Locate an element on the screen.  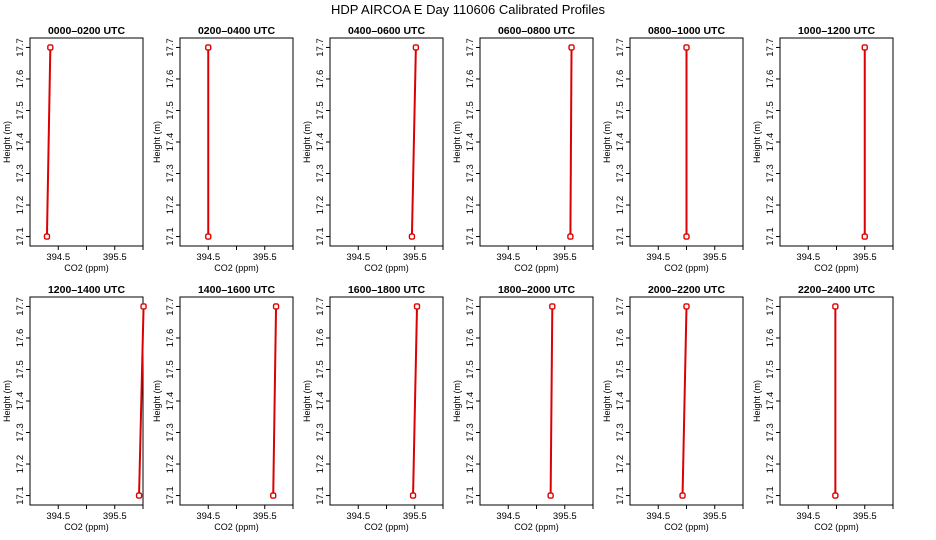
panel-title: 0000–0200 UTC is located at coordinates (86, 31).